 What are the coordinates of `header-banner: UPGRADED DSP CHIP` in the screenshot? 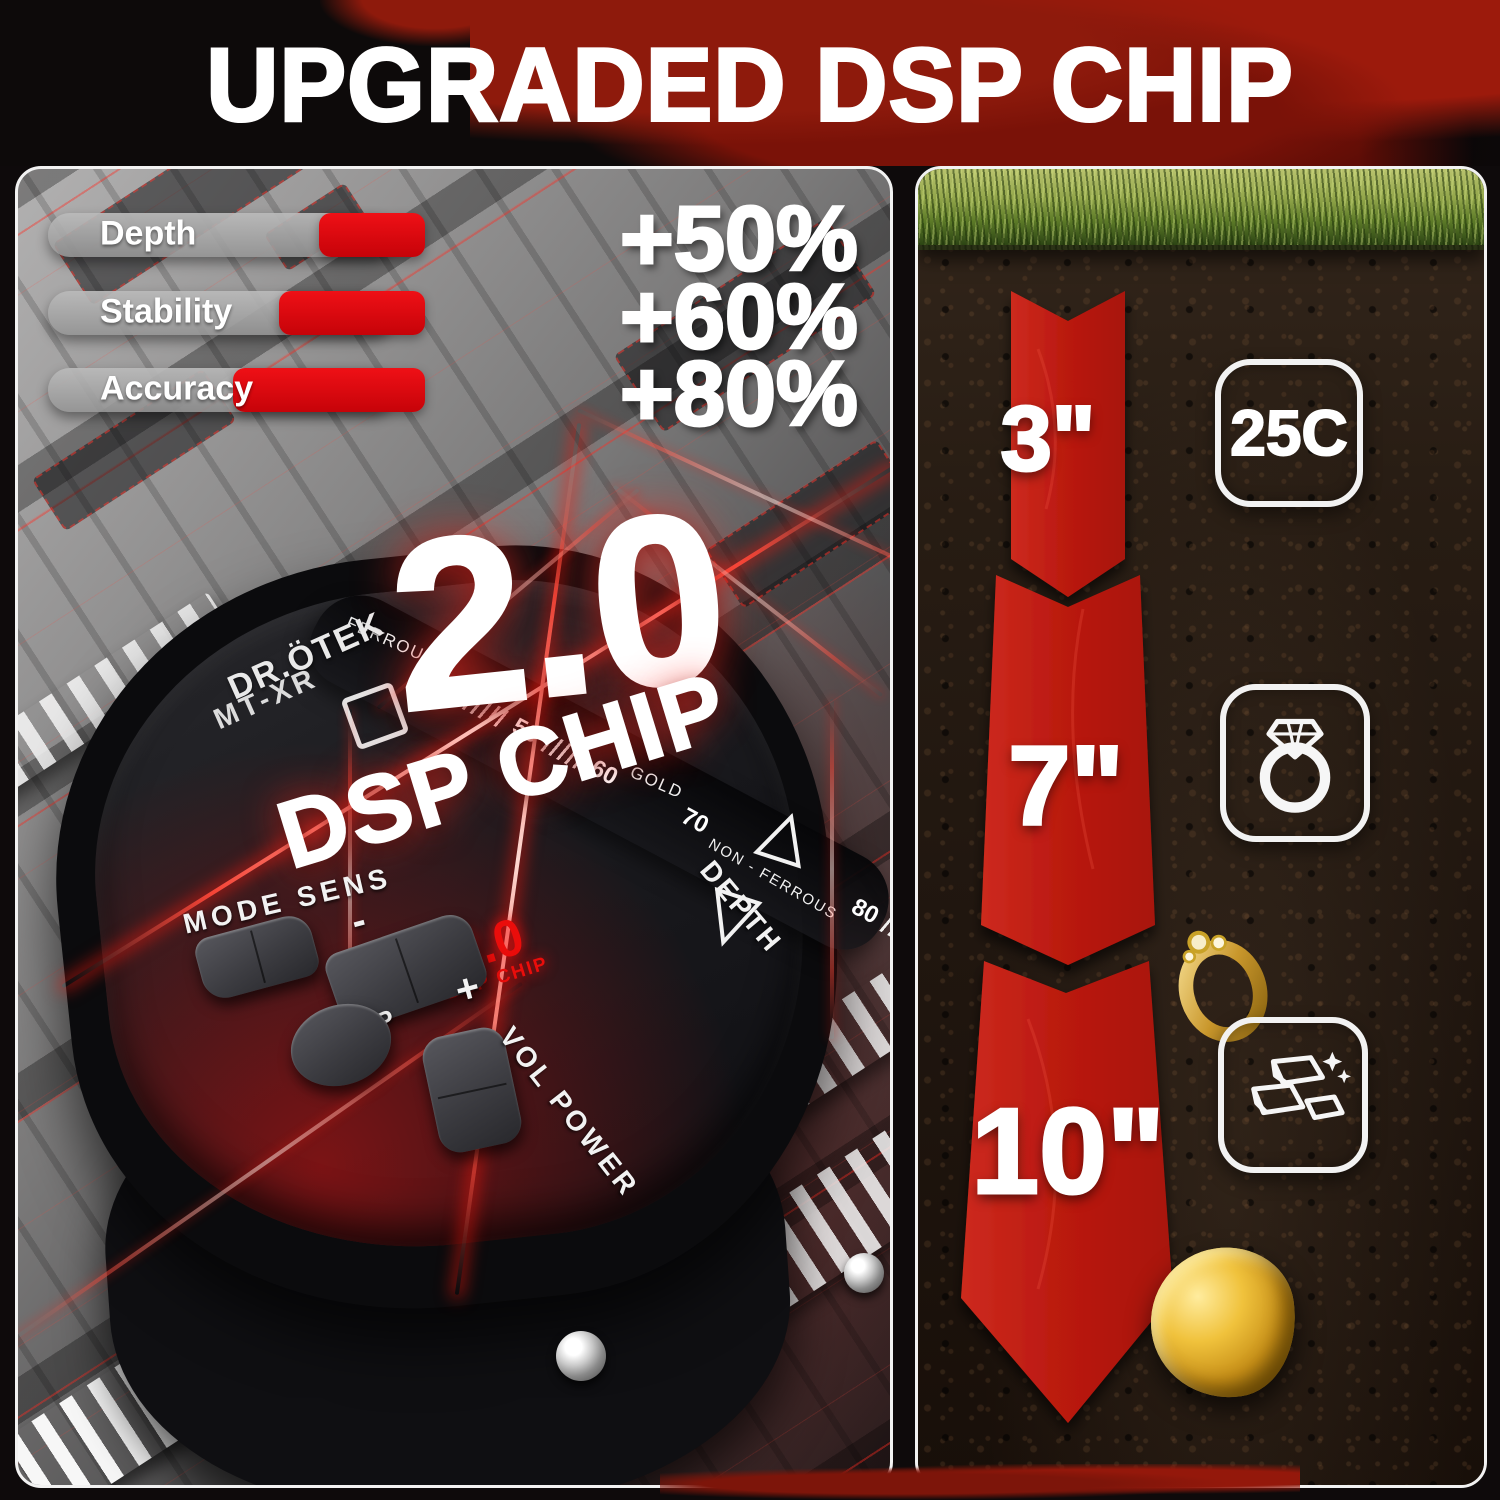 It's located at (750, 83).